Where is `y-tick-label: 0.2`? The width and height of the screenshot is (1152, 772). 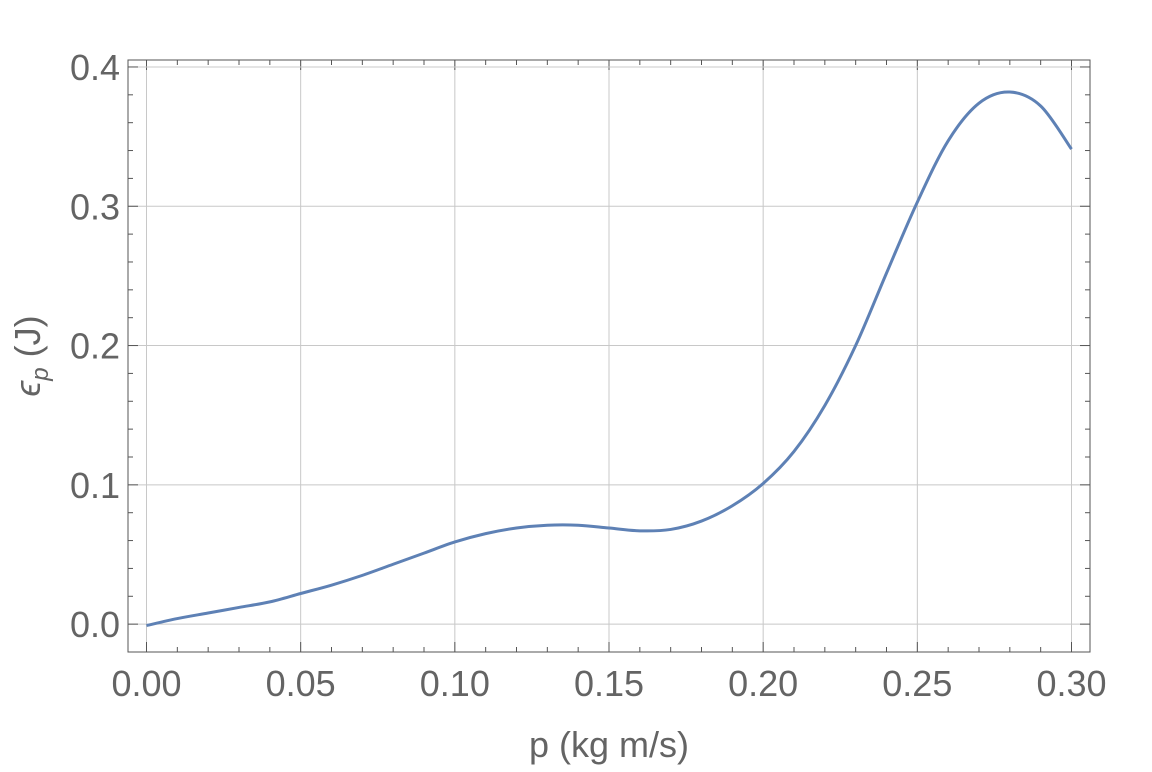
y-tick-label: 0.2 is located at coordinates (95, 346).